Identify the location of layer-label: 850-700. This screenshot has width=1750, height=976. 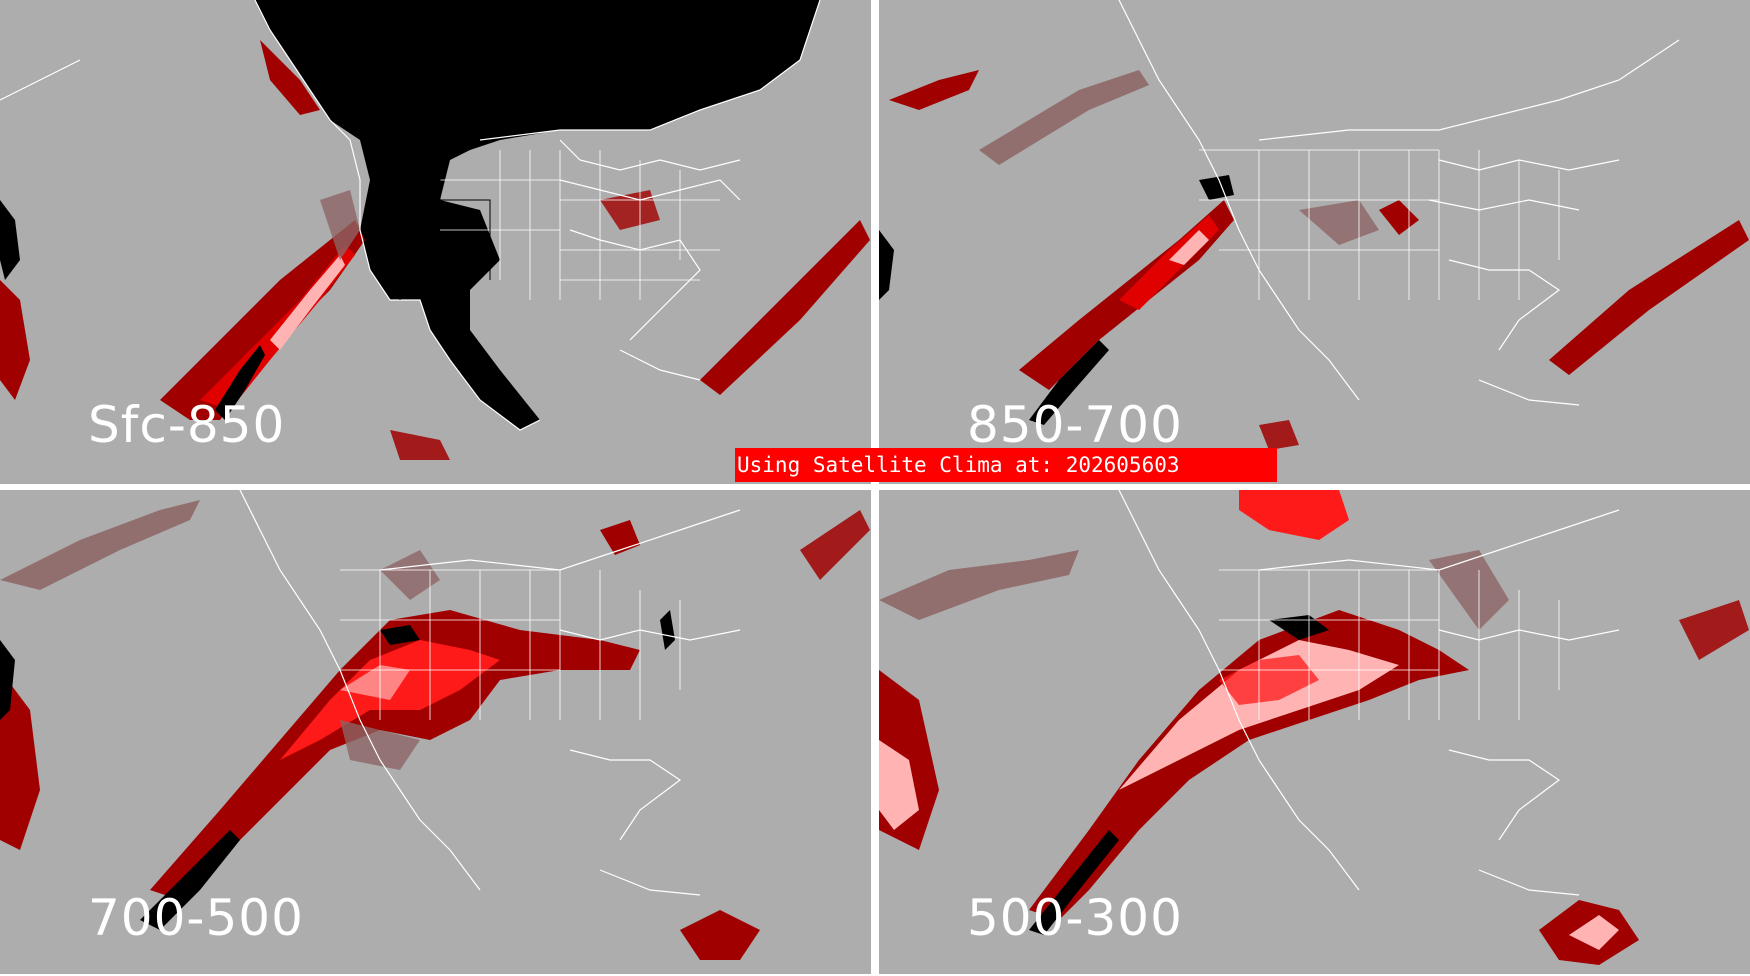
(1075, 425).